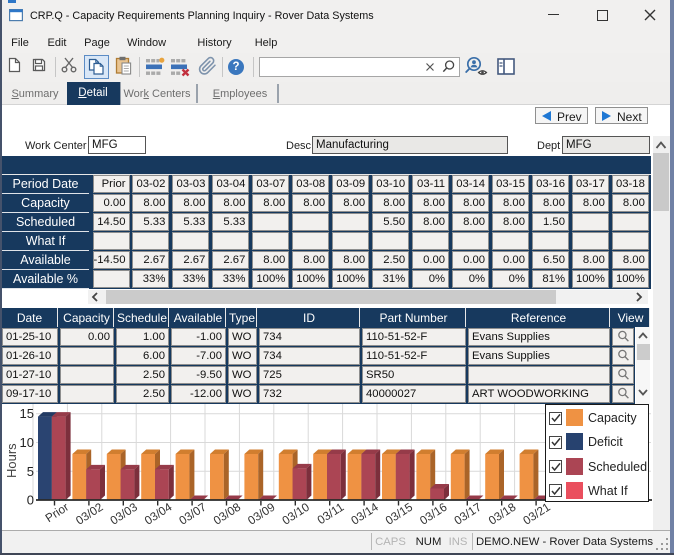  What do you see at coordinates (331, 513) in the screenshot?
I see `svg-text: 03/11` at bounding box center [331, 513].